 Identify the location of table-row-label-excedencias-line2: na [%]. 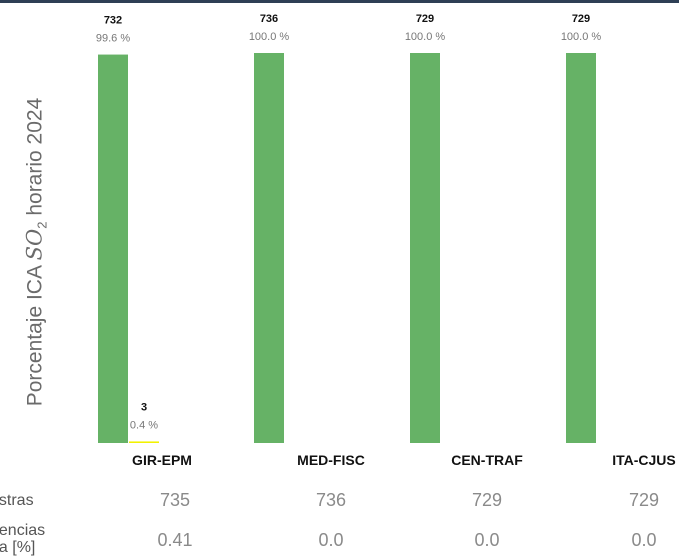
(18, 547).